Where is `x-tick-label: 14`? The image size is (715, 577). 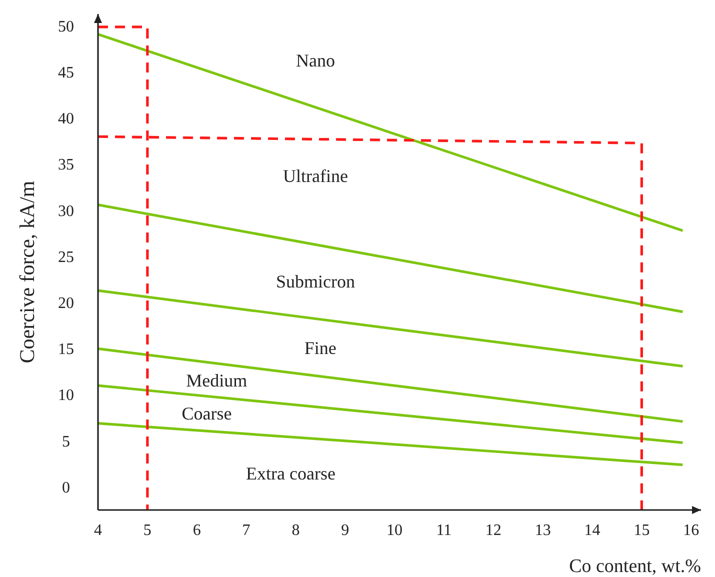
x-tick-label: 14 is located at coordinates (592, 530).